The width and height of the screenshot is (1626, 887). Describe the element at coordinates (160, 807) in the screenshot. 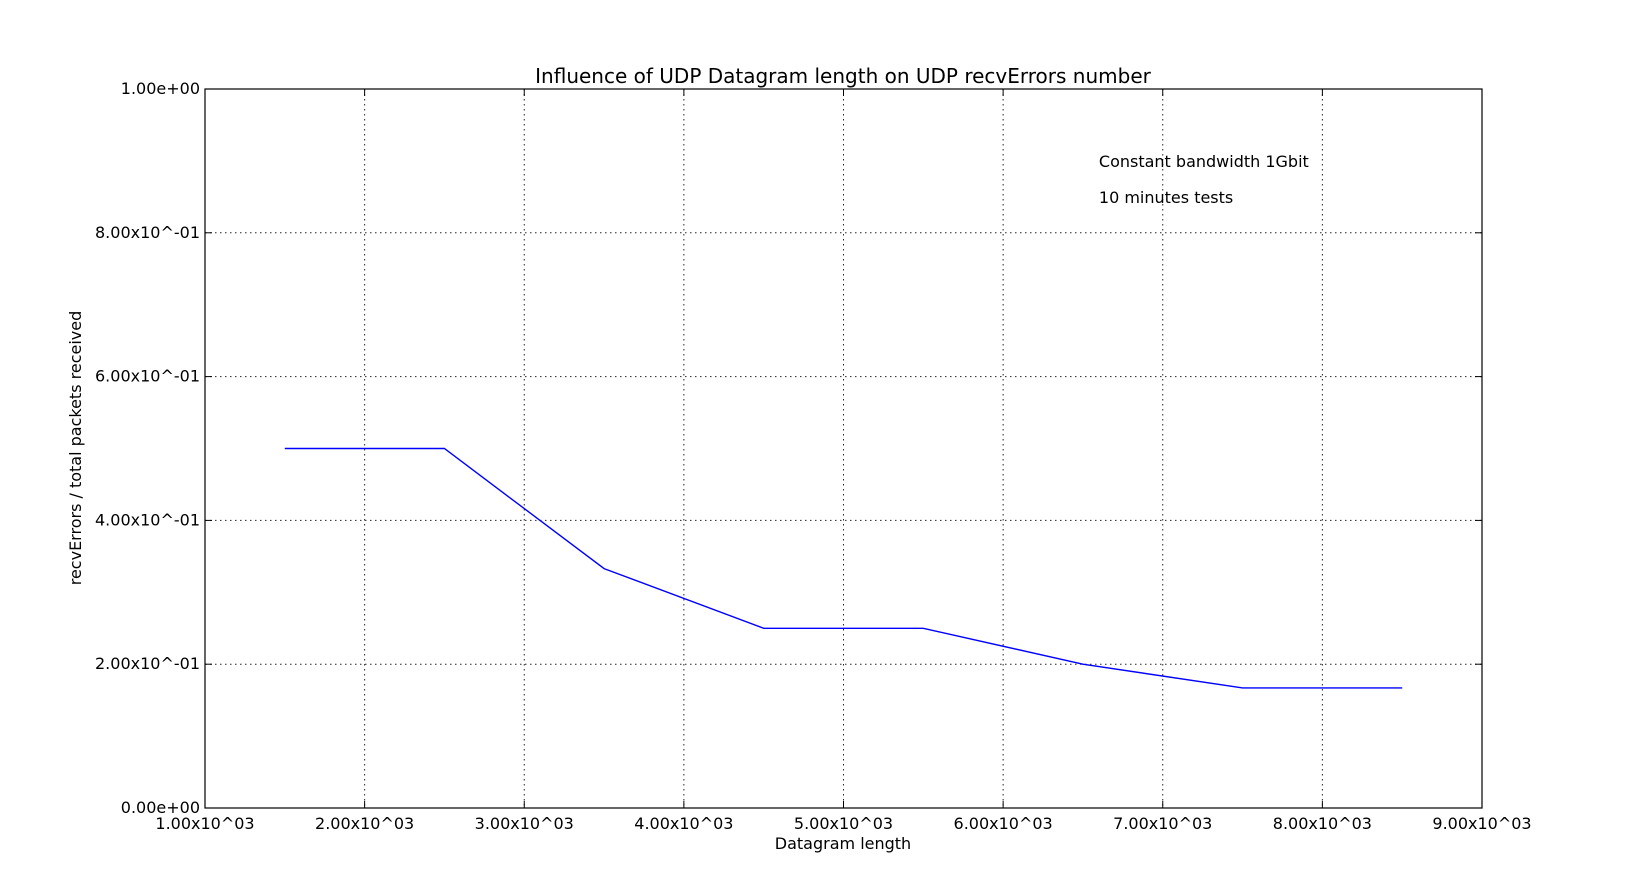

I see `y-tick-label: 0.00e+00` at that location.